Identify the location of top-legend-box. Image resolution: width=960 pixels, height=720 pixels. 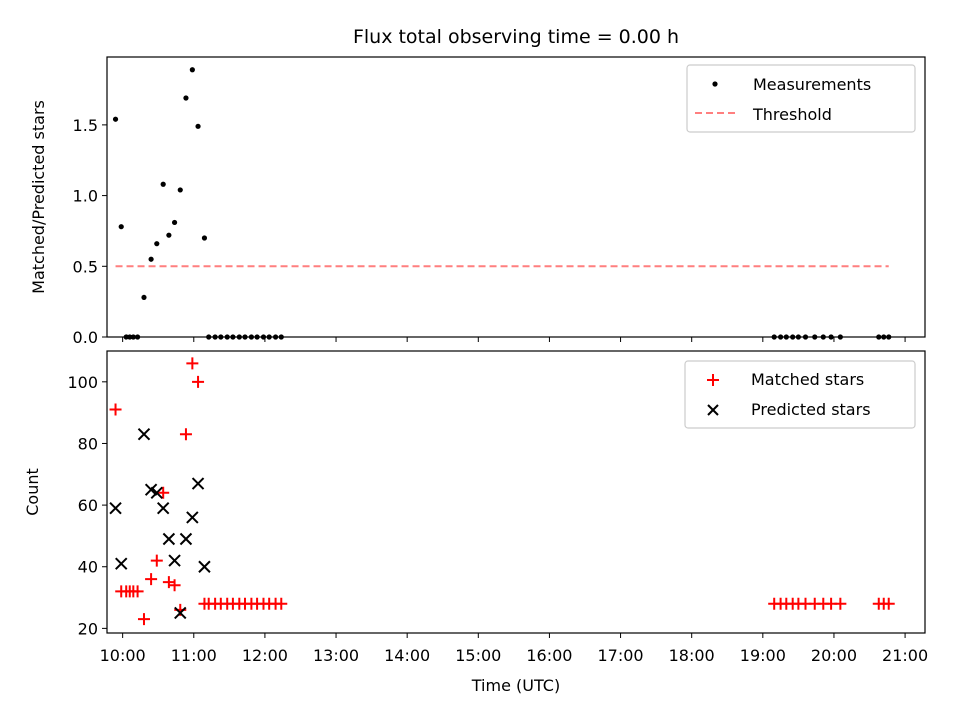
(801, 98).